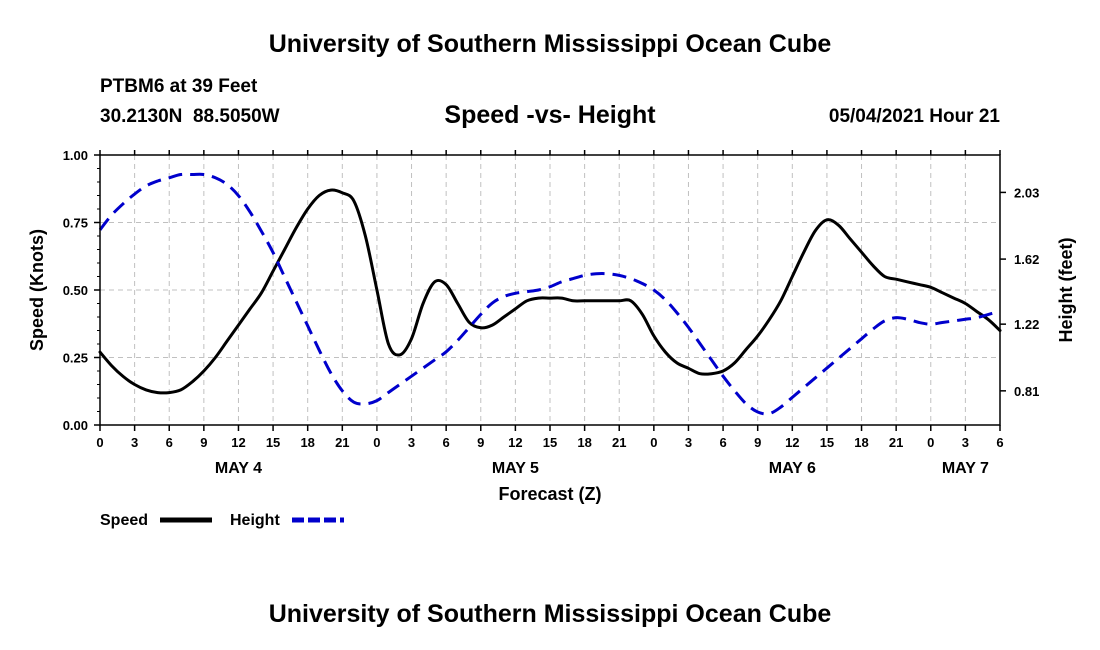  Describe the element at coordinates (1026, 324) in the screenshot. I see `y2-tick-label: 1.22` at that location.